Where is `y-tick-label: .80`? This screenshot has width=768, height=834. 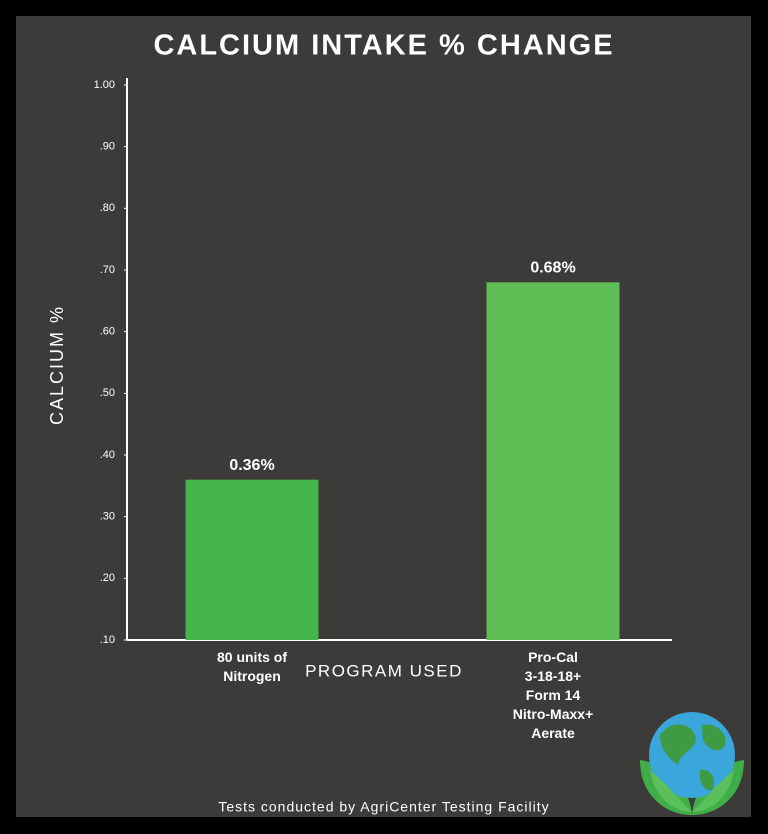 y-tick-label: .80 is located at coordinates (107, 208).